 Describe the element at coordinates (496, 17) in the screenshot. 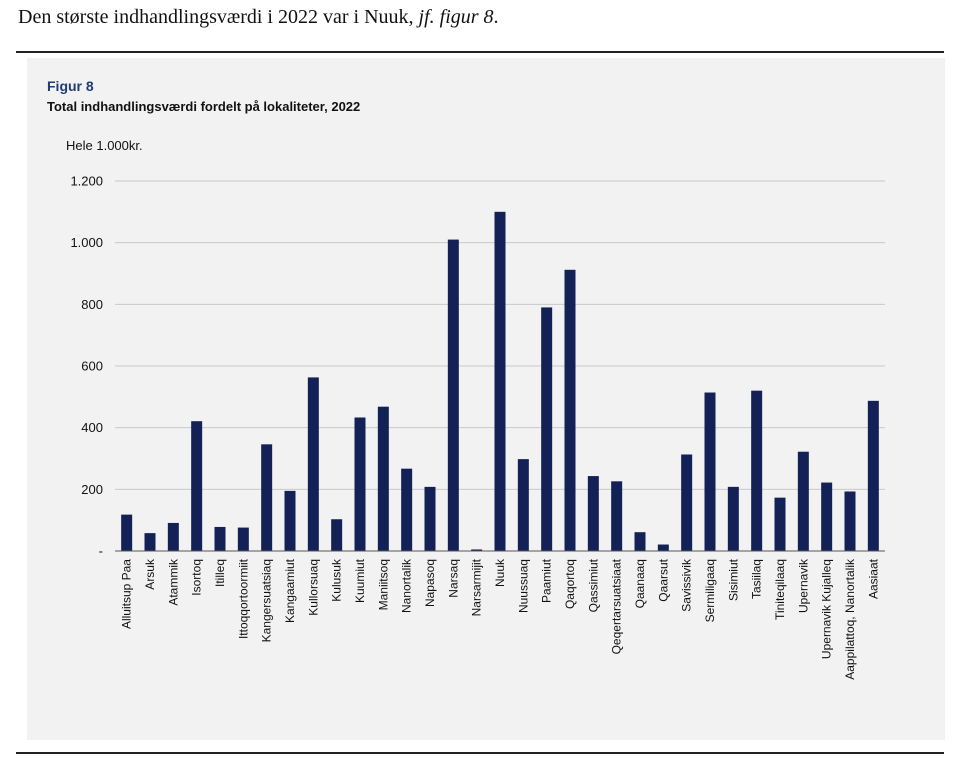

I see `intro-end: .` at that location.